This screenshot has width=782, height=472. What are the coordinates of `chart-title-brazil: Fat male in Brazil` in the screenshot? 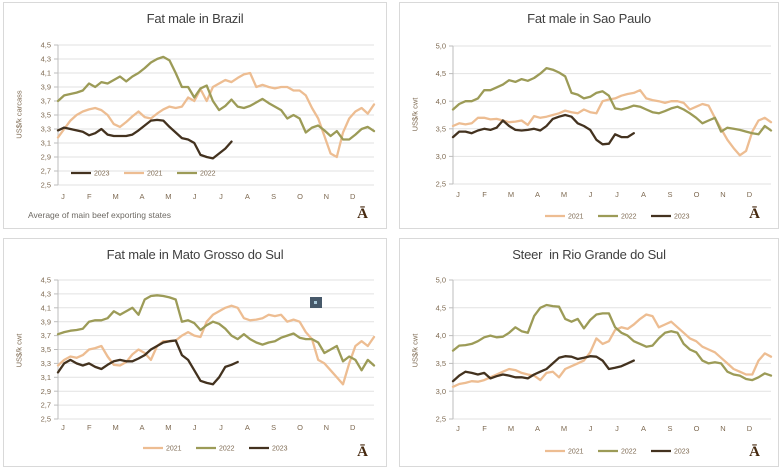 It's located at (195, 18).